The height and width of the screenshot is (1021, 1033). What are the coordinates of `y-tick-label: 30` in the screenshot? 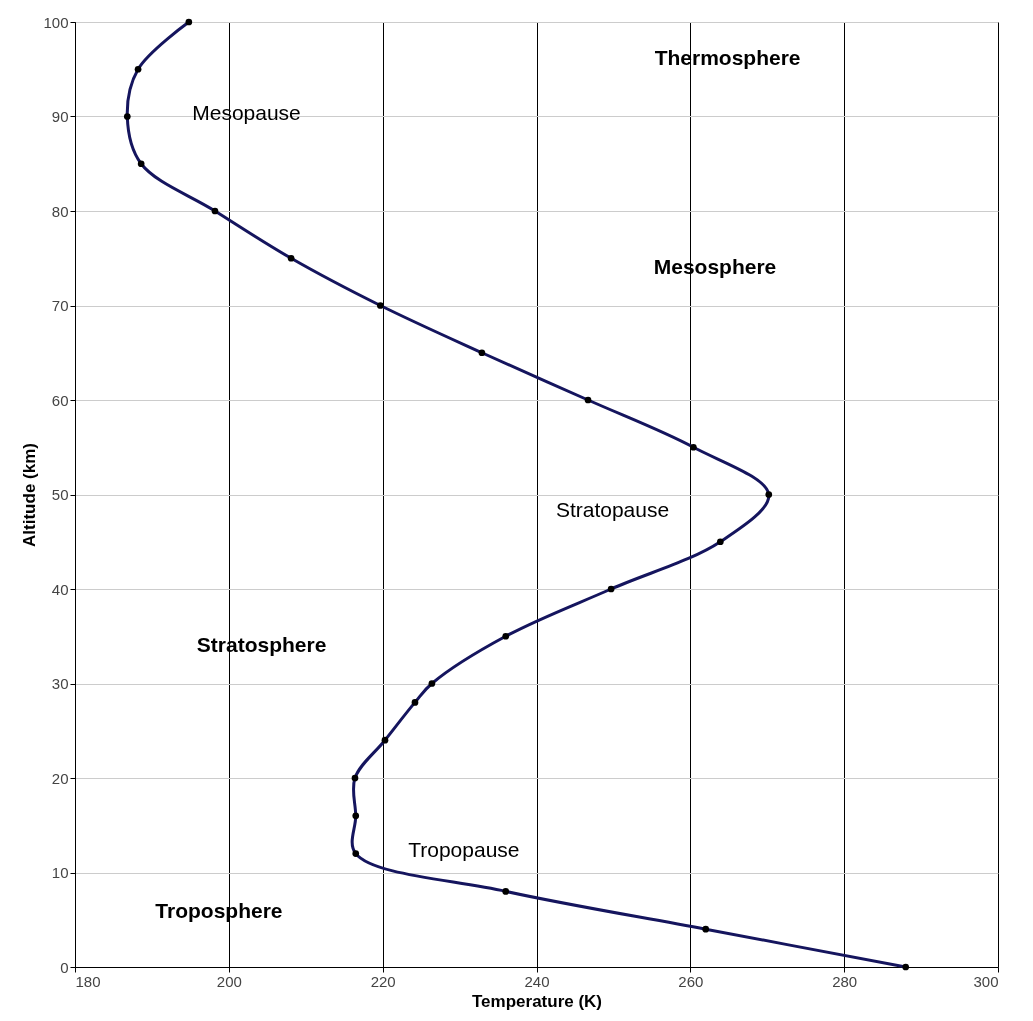 It's located at (60, 683).